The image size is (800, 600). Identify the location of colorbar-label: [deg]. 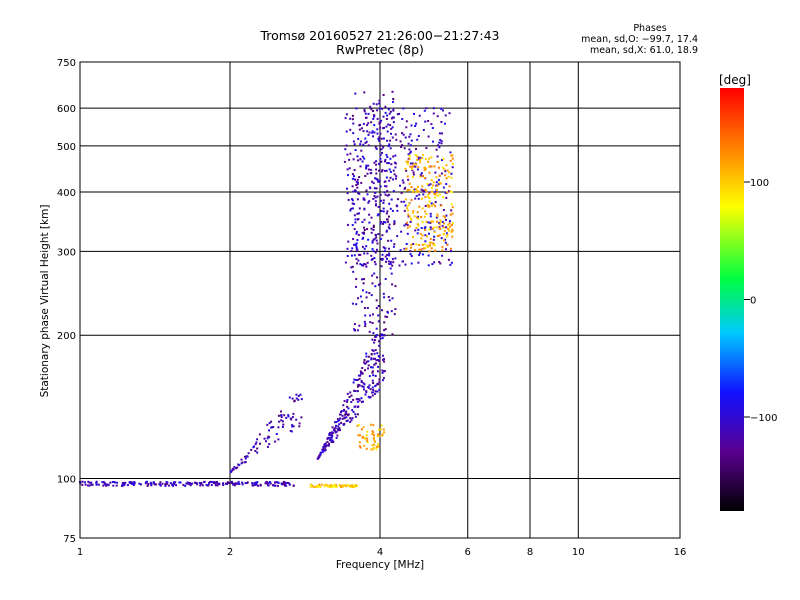
(735, 80).